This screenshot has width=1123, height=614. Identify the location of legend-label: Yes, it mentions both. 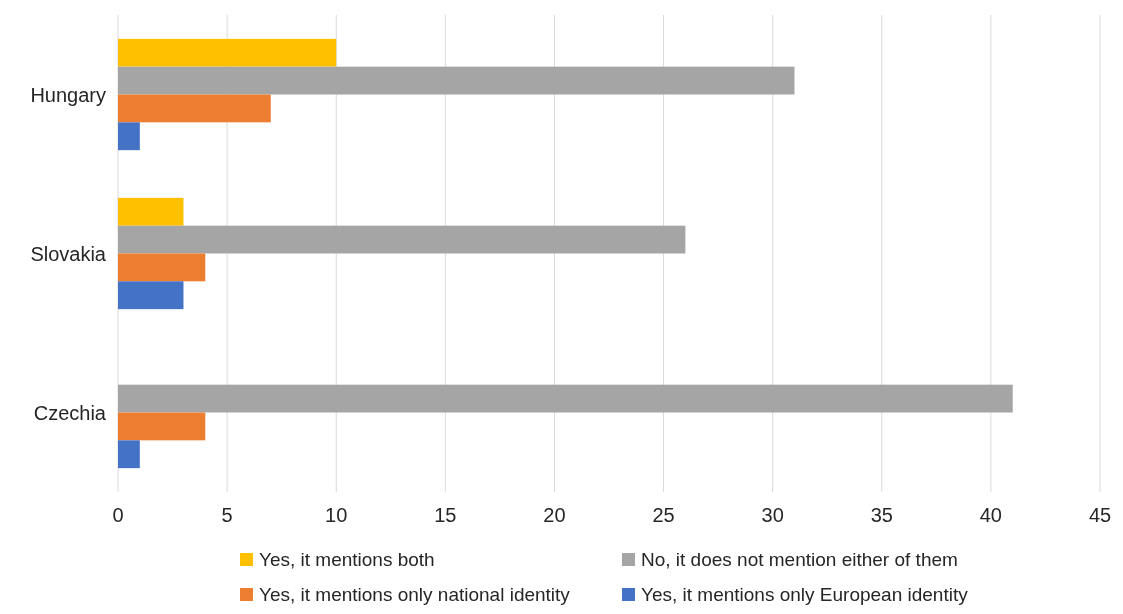
(347, 559).